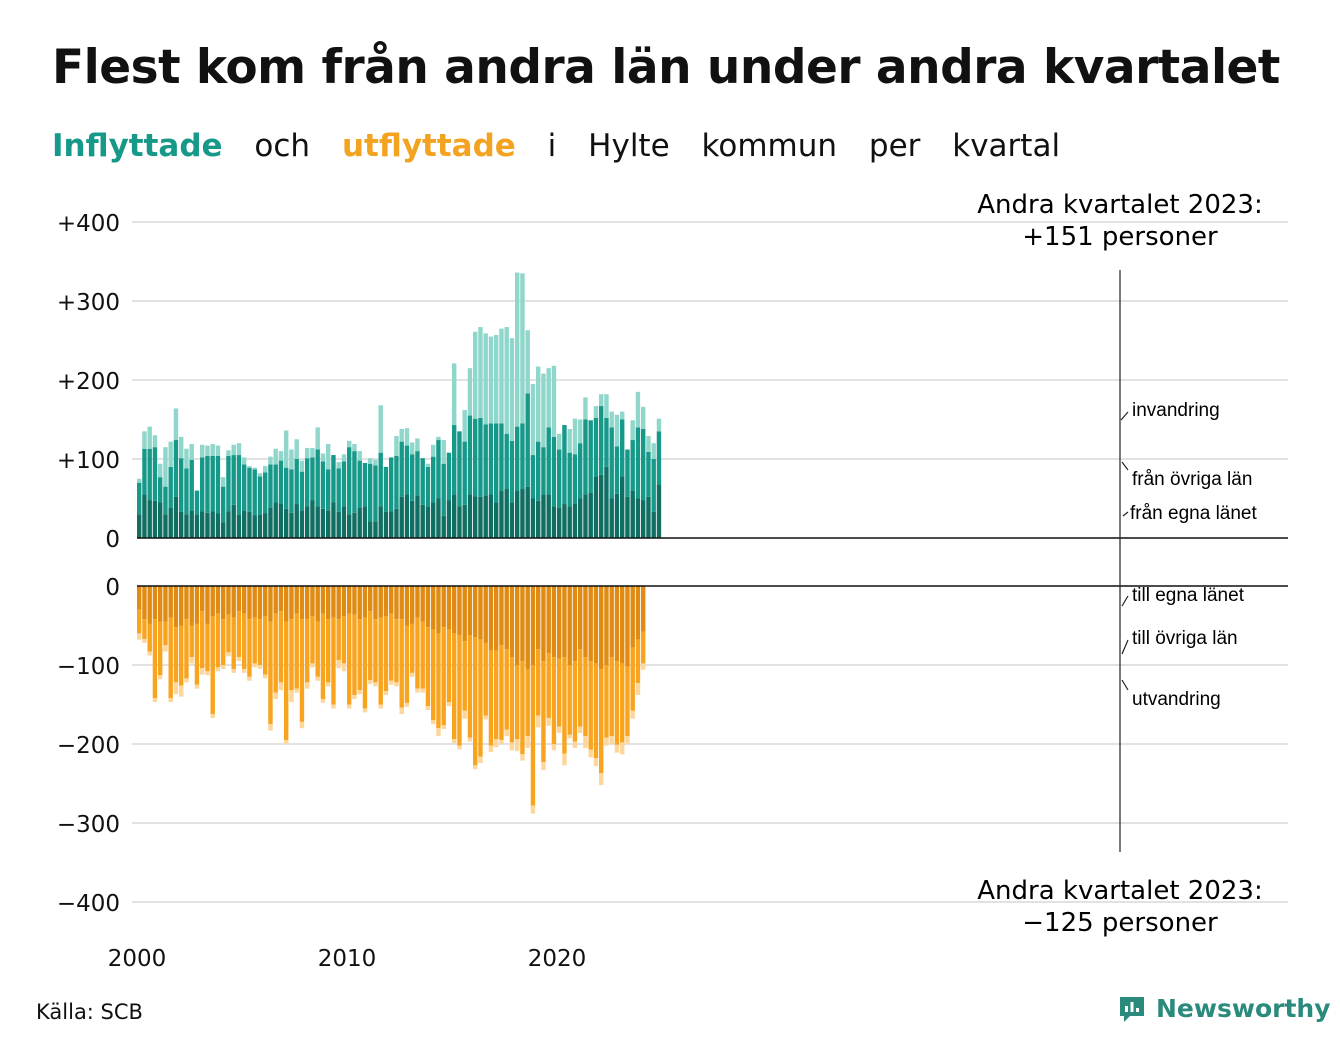 This screenshot has width=1340, height=1060. I want to click on label-till-egna-lanet: till egna länet, so click(1188, 595).